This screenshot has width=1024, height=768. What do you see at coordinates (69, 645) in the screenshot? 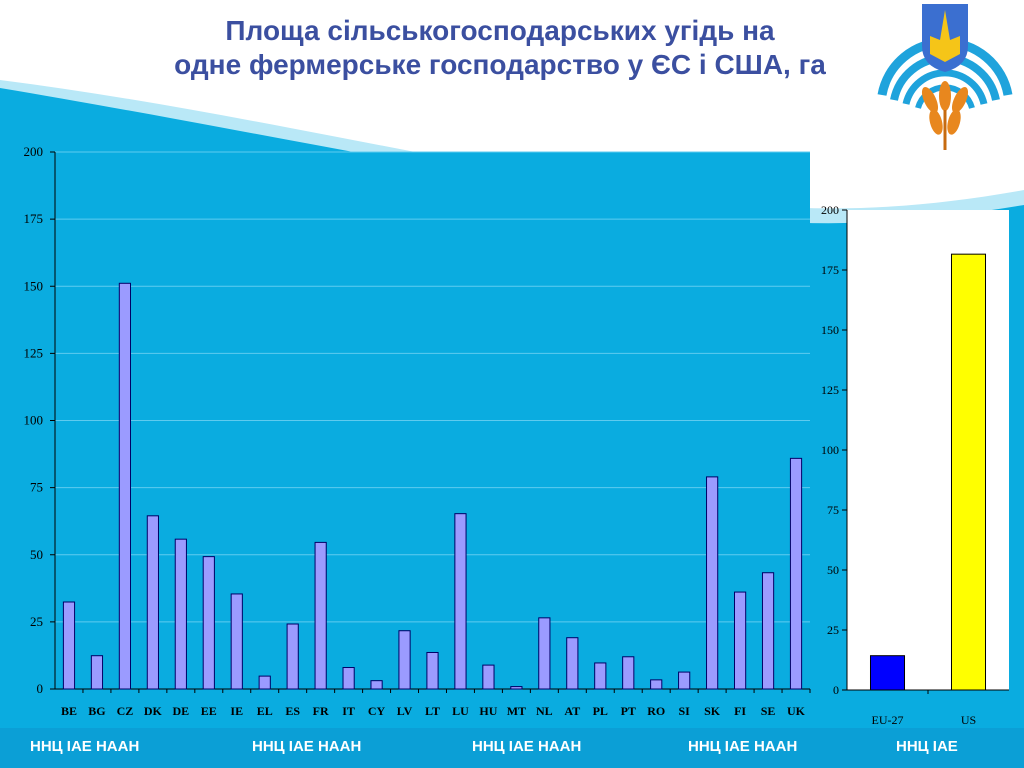
I see `bar-be` at bounding box center [69, 645].